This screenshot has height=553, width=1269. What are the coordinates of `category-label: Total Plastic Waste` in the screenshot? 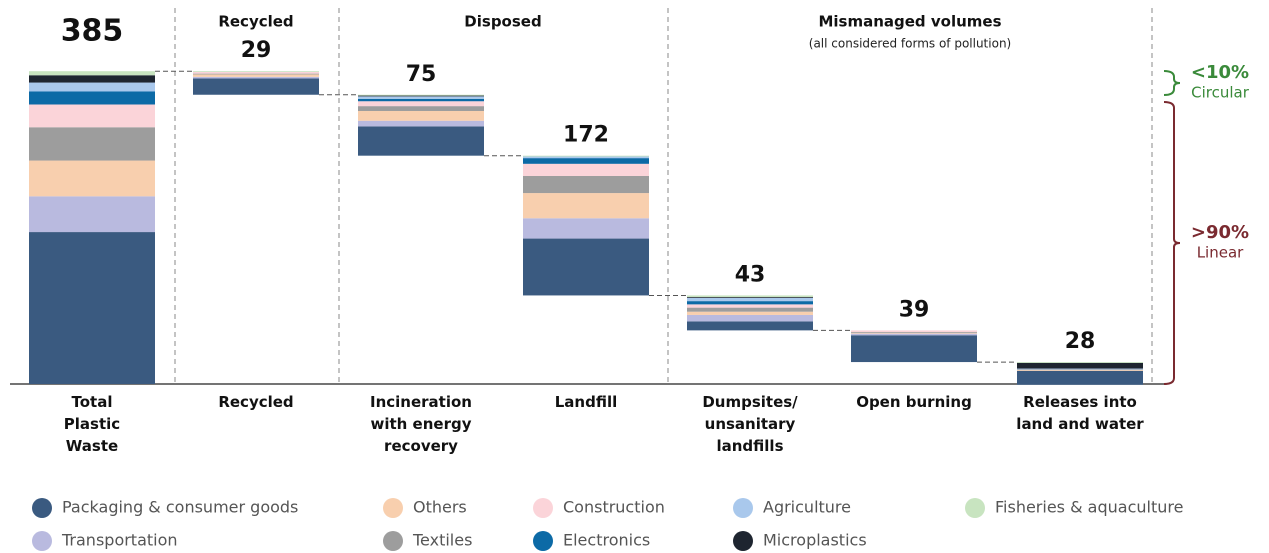 It's located at (92, 424).